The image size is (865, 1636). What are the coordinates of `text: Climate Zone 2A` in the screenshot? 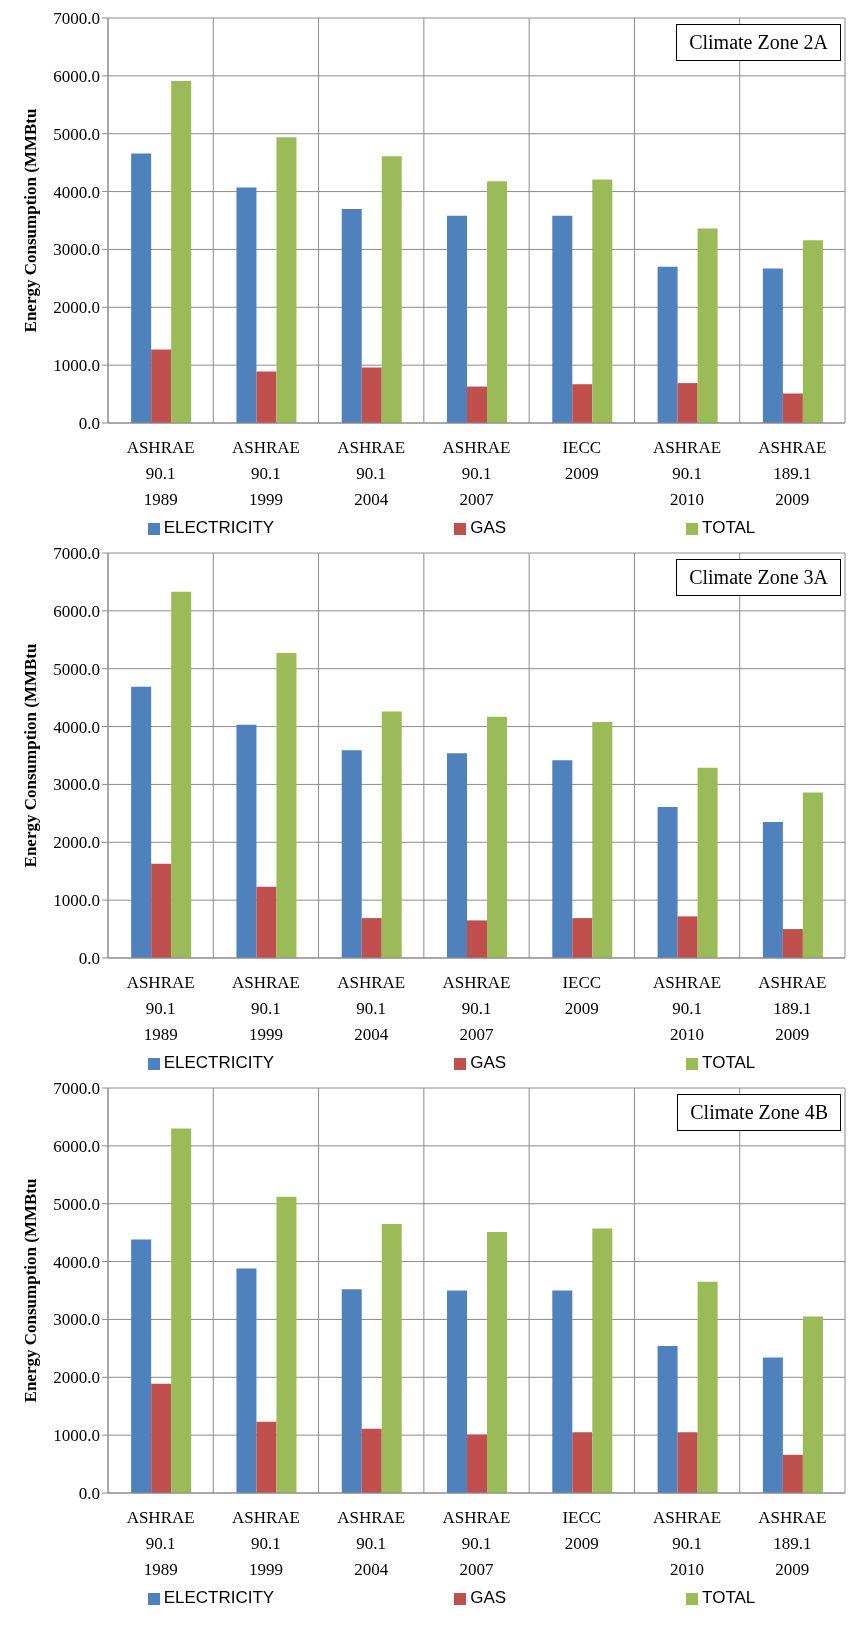 It's located at (758, 42).